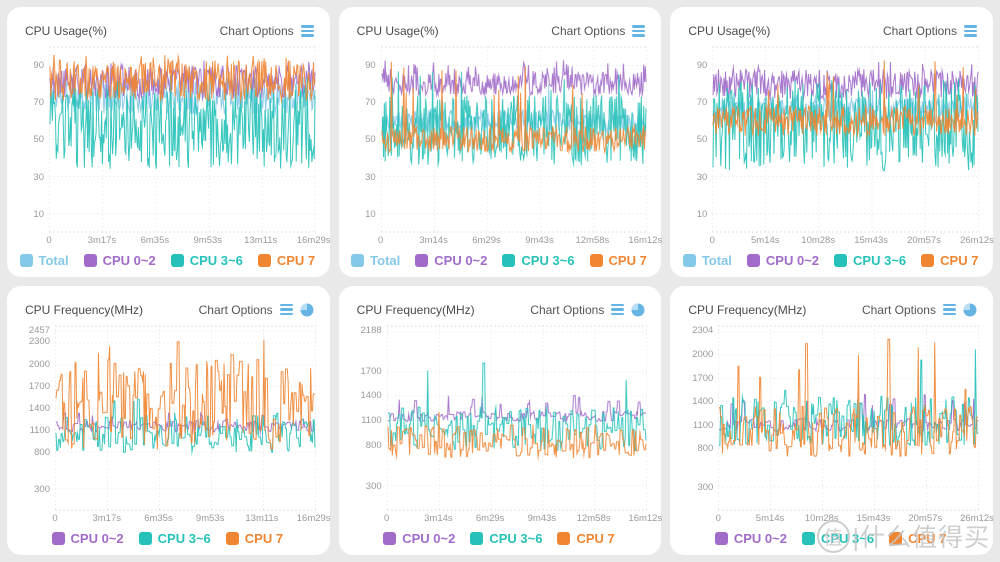 Image resolution: width=1000 pixels, height=562 pixels. Describe the element at coordinates (830, 417) in the screenshot. I see `chart-area: 2304 2000 1700 1400 1100 800 300` at that location.